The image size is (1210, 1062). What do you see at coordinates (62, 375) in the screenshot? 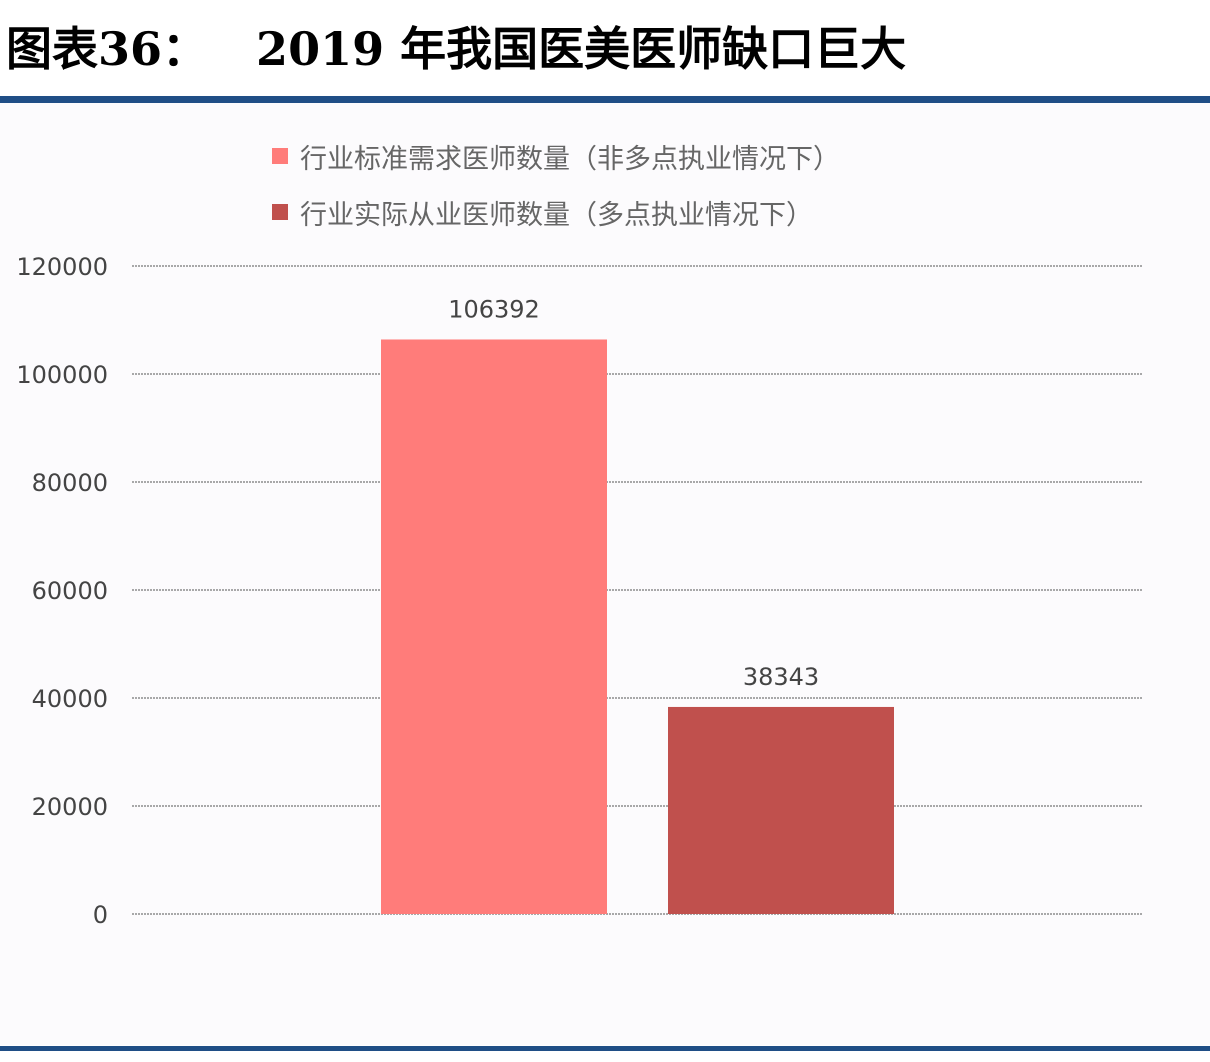
I see `y-tick-label: 100000` at bounding box center [62, 375].